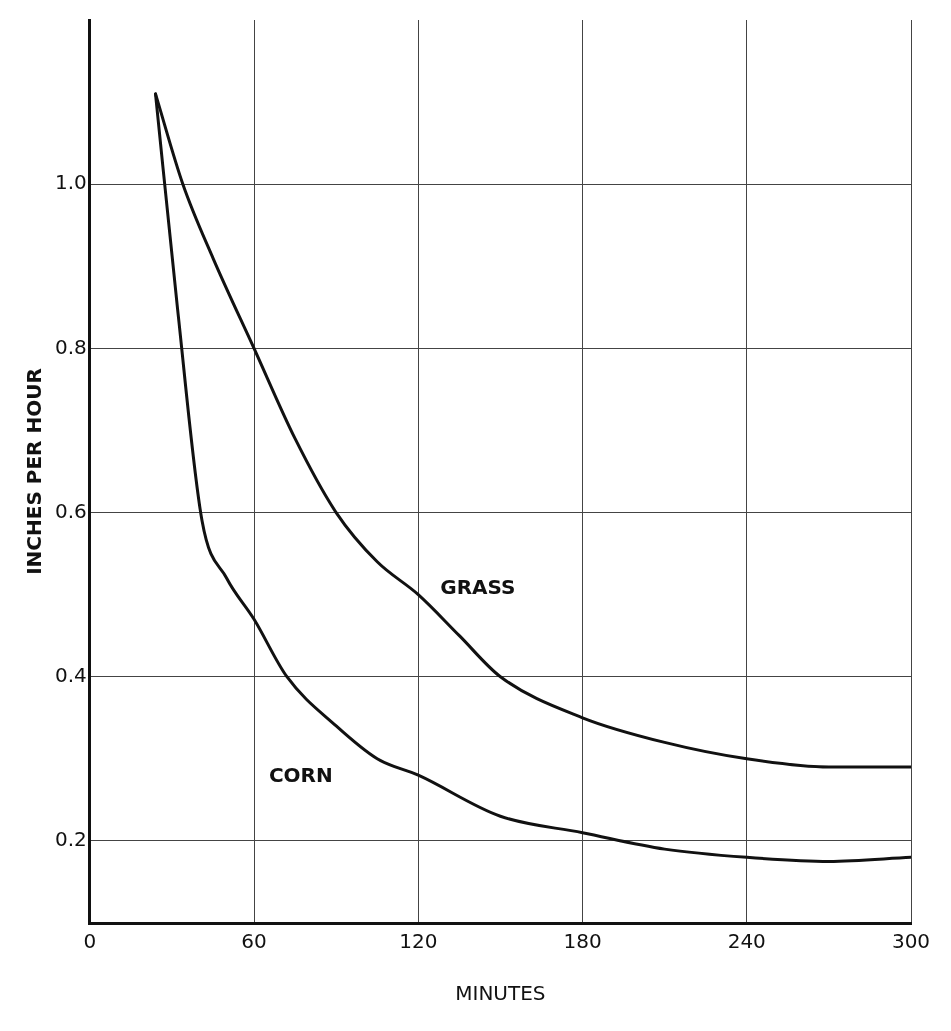 The width and height of the screenshot is (951, 1031). Describe the element at coordinates (582, 941) in the screenshot. I see `x-tick-label: 180` at that location.